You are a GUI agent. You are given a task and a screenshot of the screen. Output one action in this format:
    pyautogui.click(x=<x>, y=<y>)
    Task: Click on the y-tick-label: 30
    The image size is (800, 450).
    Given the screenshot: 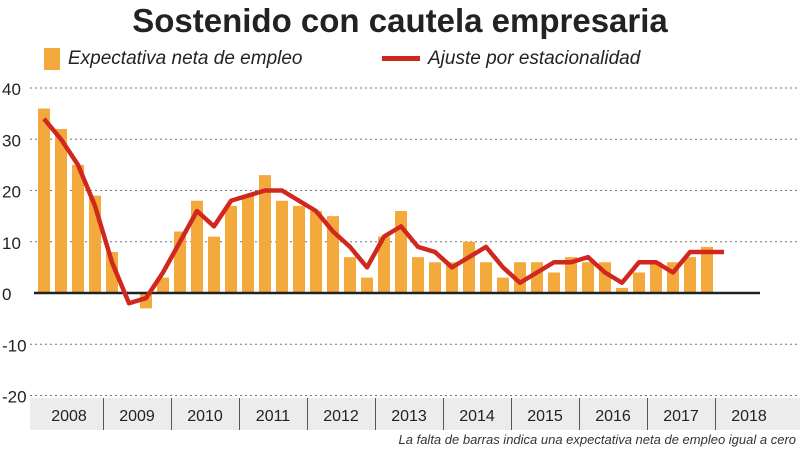 What is the action you would take?
    pyautogui.click(x=11, y=140)
    